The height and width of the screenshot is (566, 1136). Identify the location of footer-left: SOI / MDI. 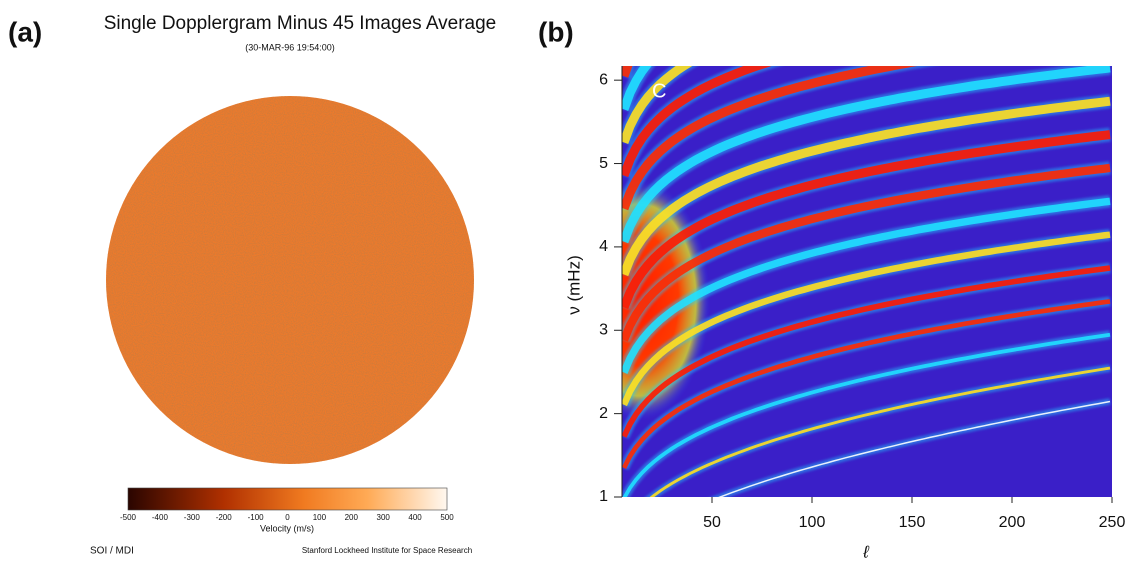
(112, 551).